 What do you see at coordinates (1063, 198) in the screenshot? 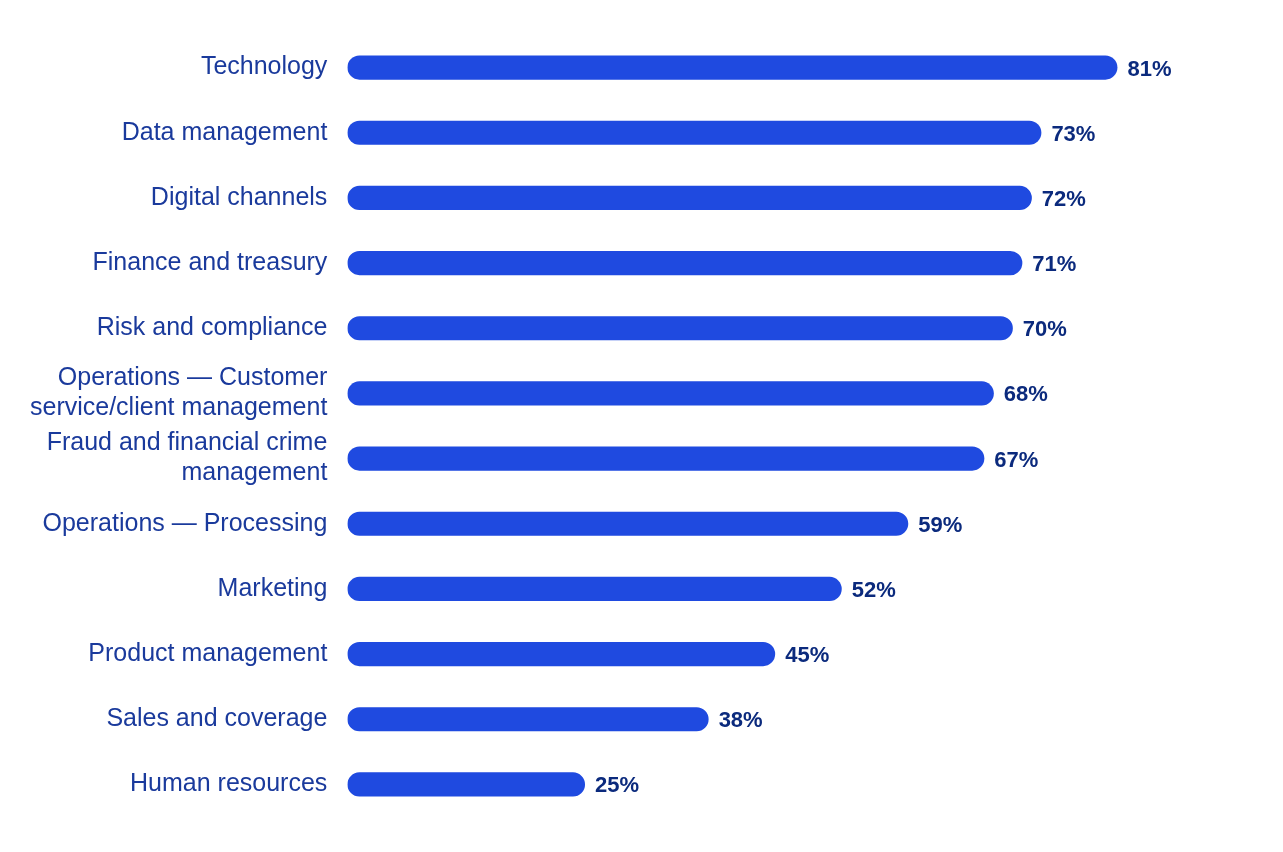
I see `data-label: 72%` at bounding box center [1063, 198].